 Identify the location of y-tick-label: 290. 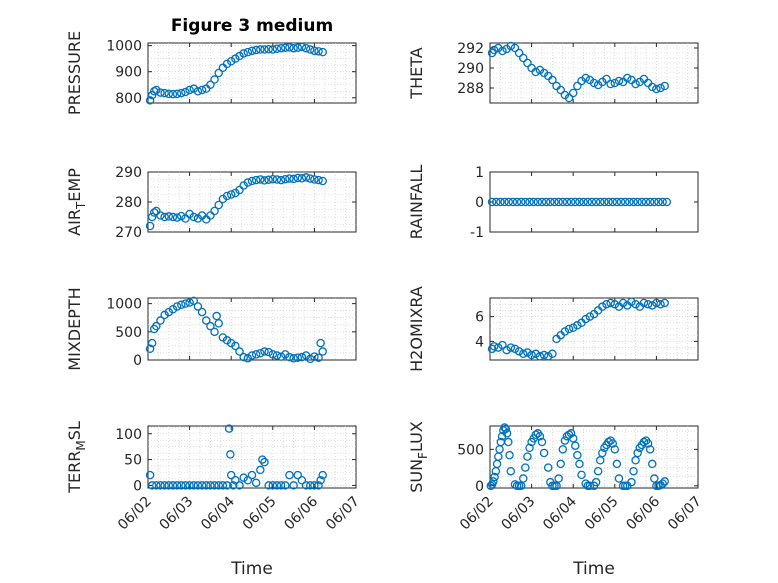
(470, 69).